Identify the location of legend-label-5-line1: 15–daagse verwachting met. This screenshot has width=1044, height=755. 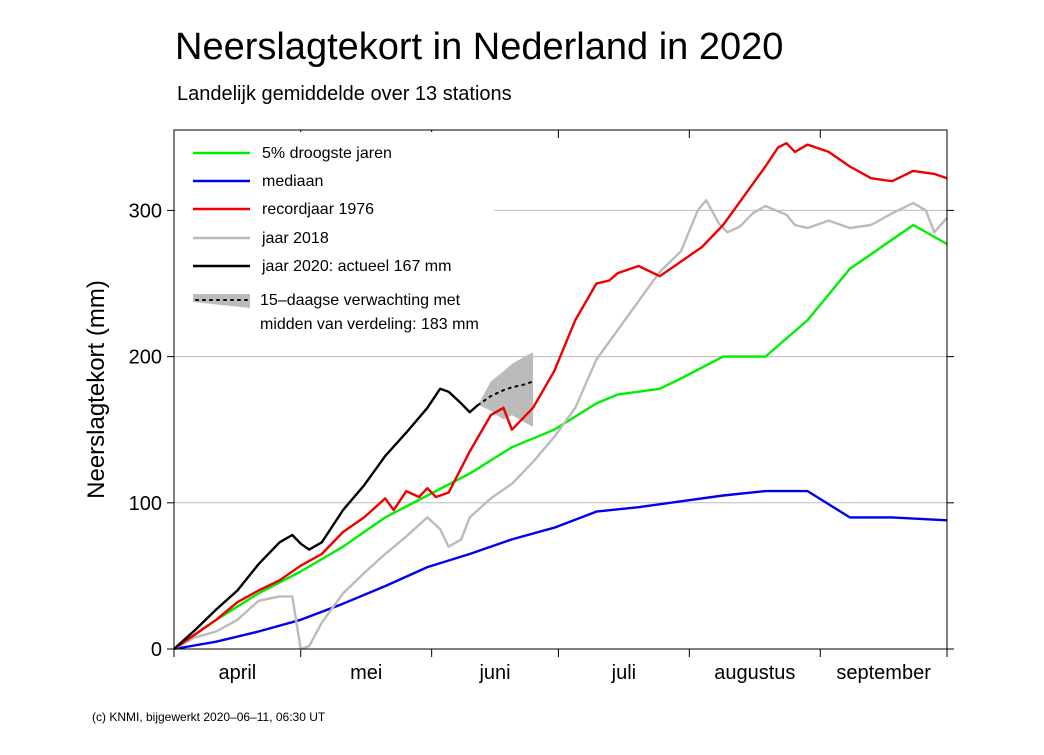
(360, 300).